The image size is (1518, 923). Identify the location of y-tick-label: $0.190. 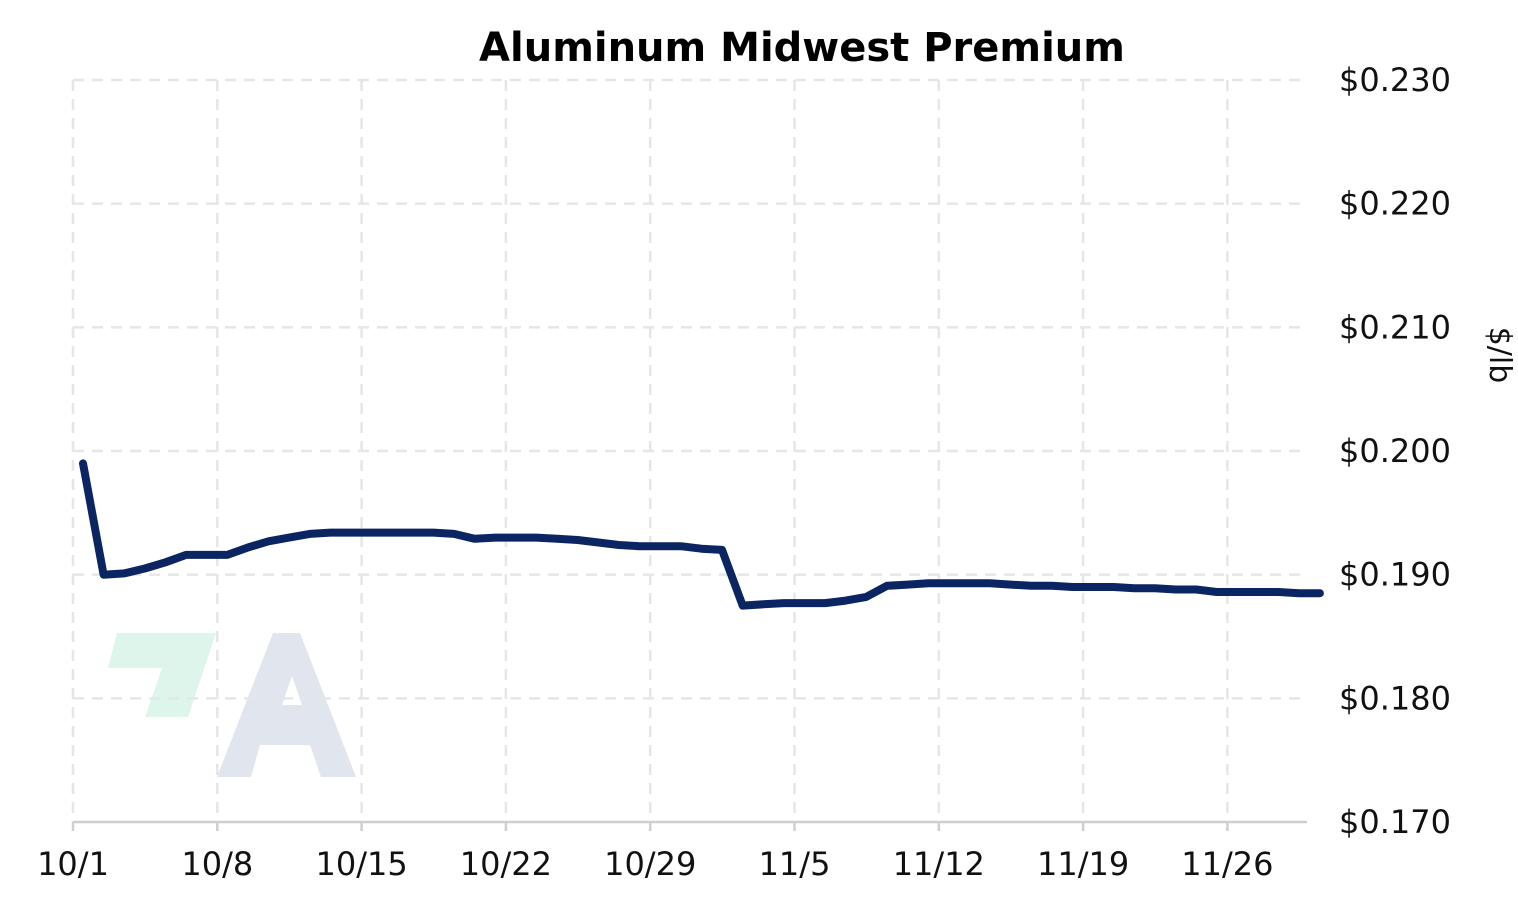
(1395, 575).